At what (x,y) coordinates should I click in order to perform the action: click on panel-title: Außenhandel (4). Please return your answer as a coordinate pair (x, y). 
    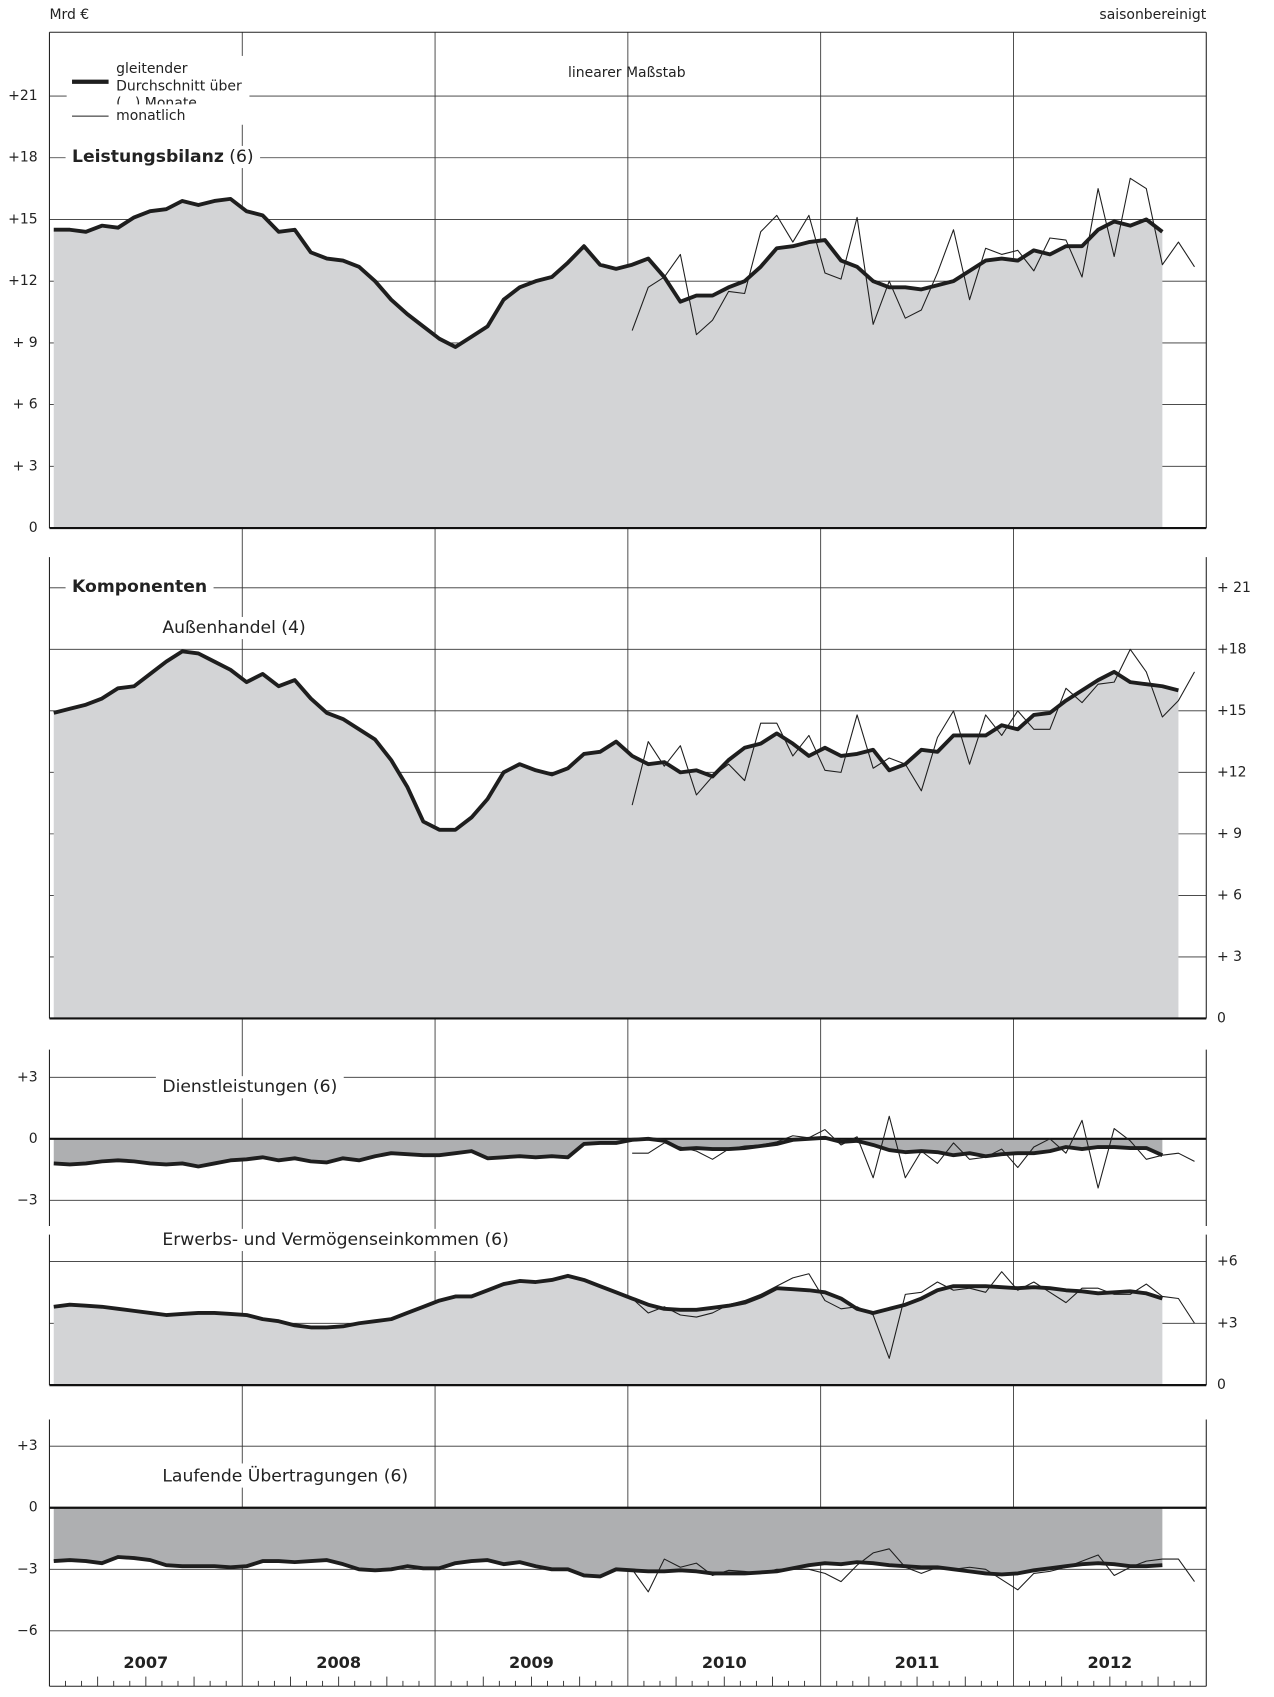
    Looking at the image, I should click on (233, 628).